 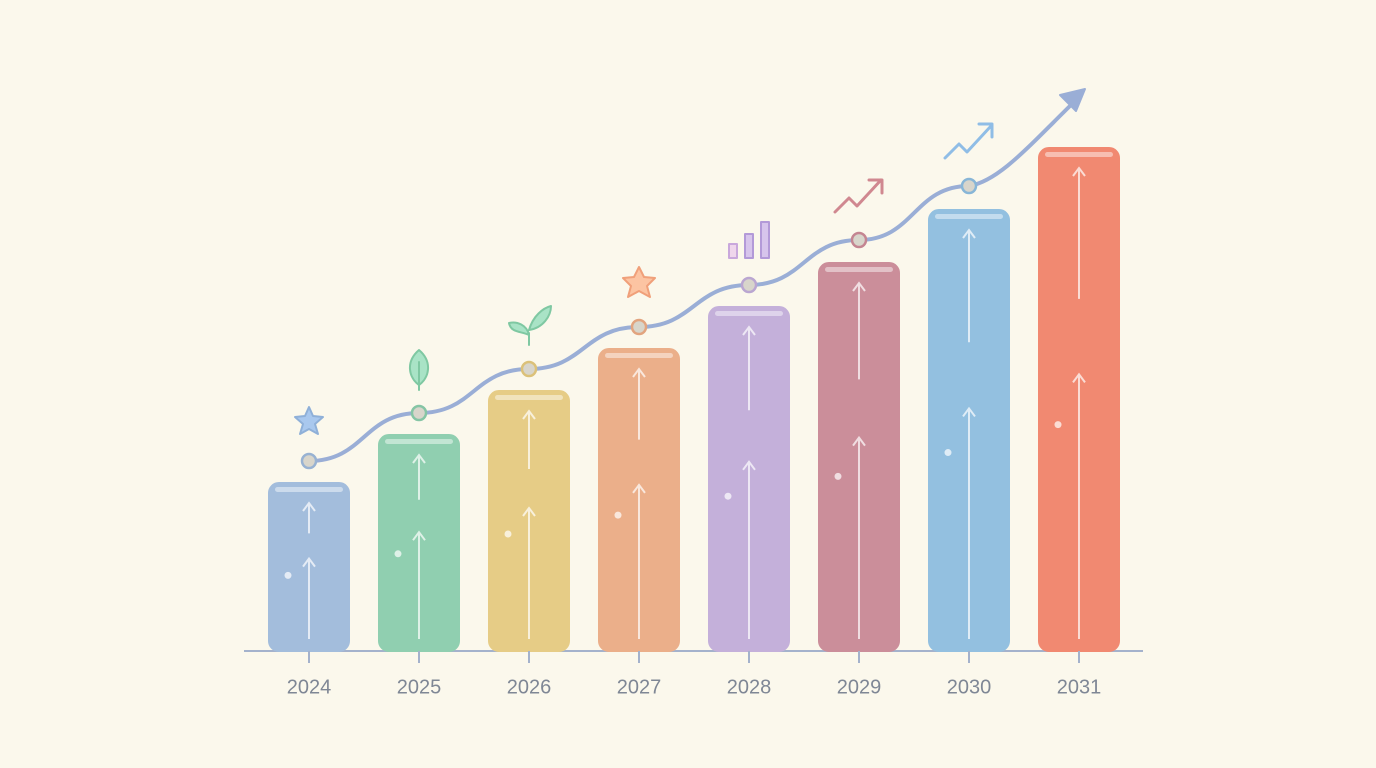 I want to click on trend-arrowhead, so click(x=1072, y=100).